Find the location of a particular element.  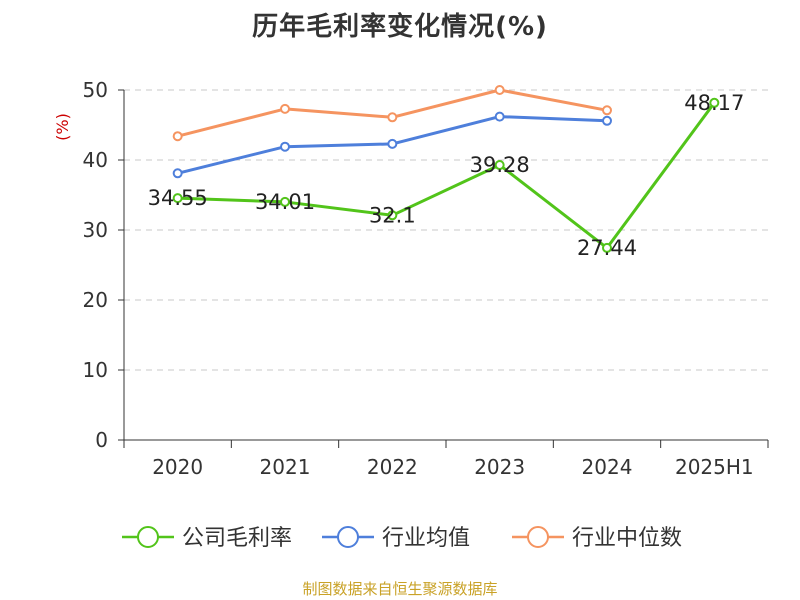

x-tick-label: 2020 is located at coordinates (177, 467).